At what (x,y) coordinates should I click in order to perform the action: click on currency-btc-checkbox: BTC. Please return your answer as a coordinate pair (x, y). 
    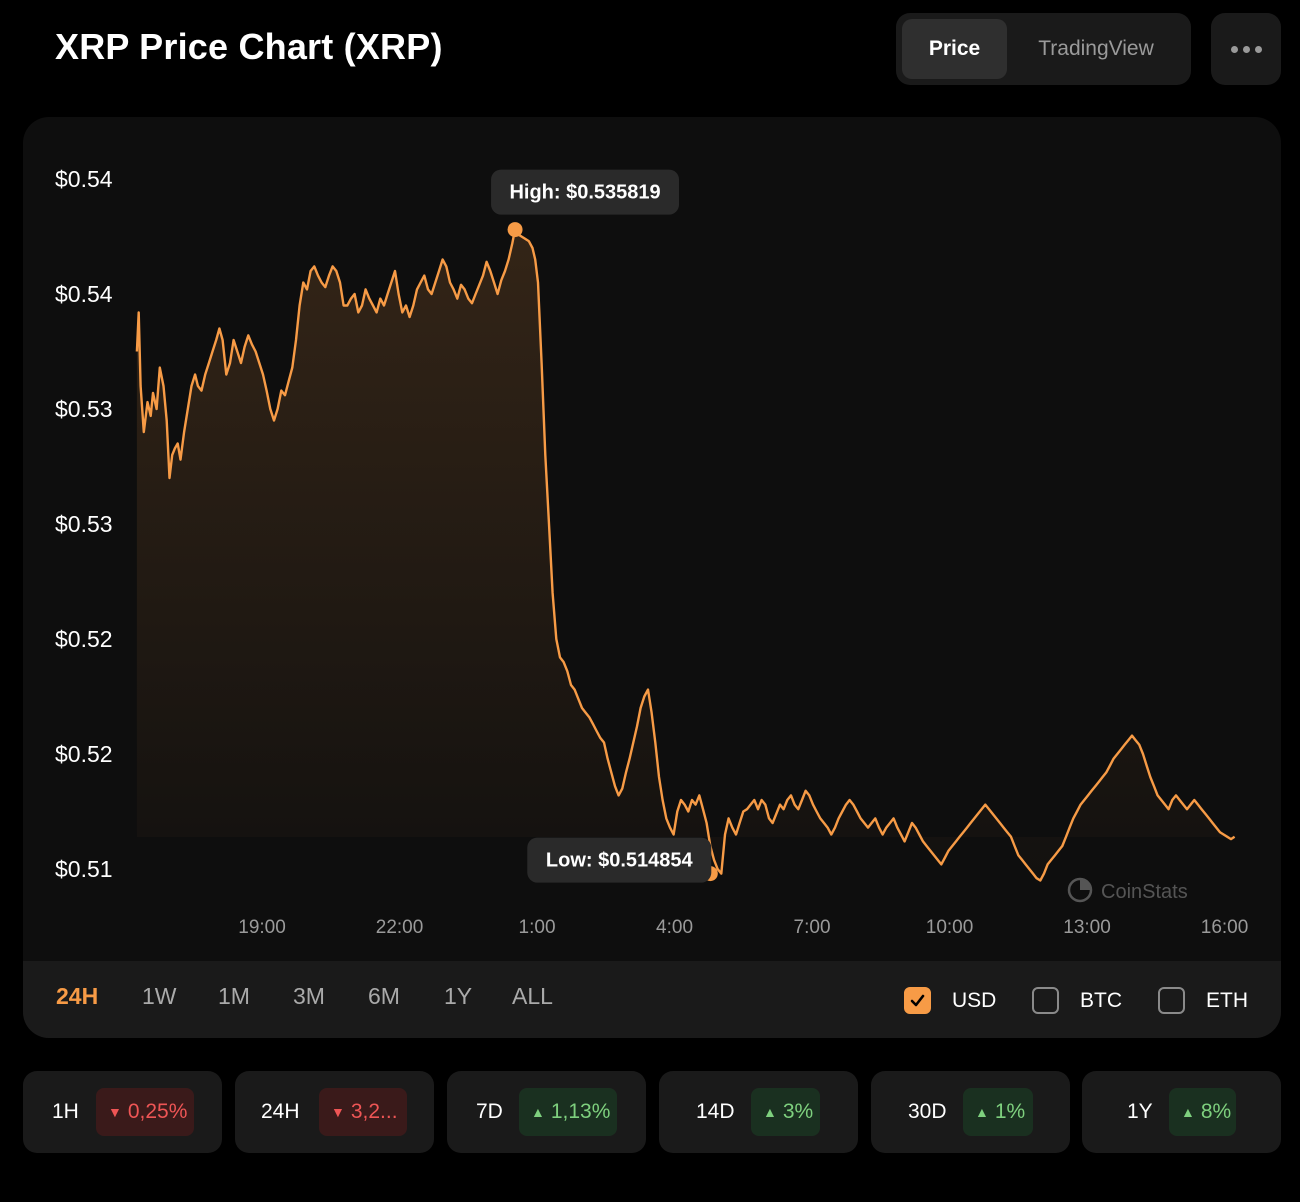
    Looking at the image, I should click on (1077, 1000).